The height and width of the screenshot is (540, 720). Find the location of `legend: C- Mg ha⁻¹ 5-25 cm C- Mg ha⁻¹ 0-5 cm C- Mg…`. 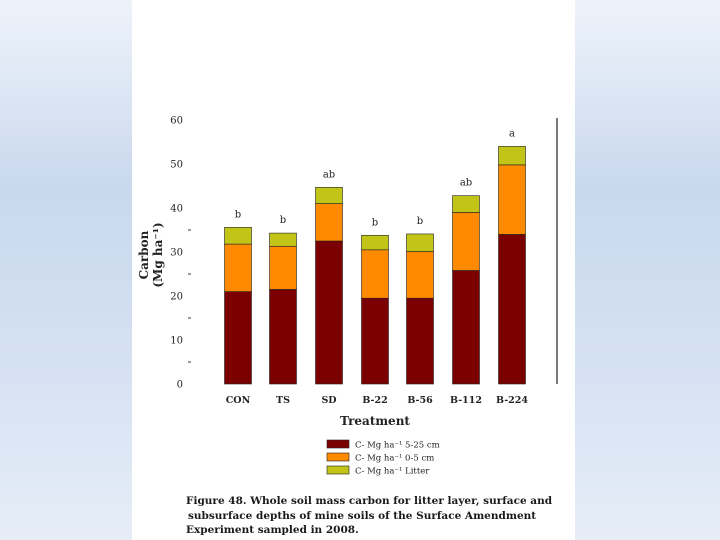

legend: C- Mg ha⁻¹ 5-25 cm C- Mg ha⁻¹ 0-5 cm C- Mg… is located at coordinates (383, 458).